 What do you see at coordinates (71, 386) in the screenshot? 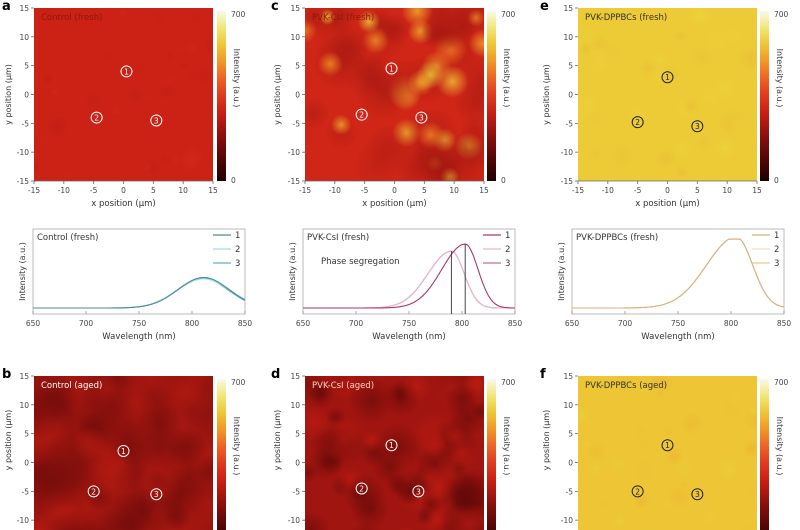
I see `heatmap-title: Control (aged)` at bounding box center [71, 386].